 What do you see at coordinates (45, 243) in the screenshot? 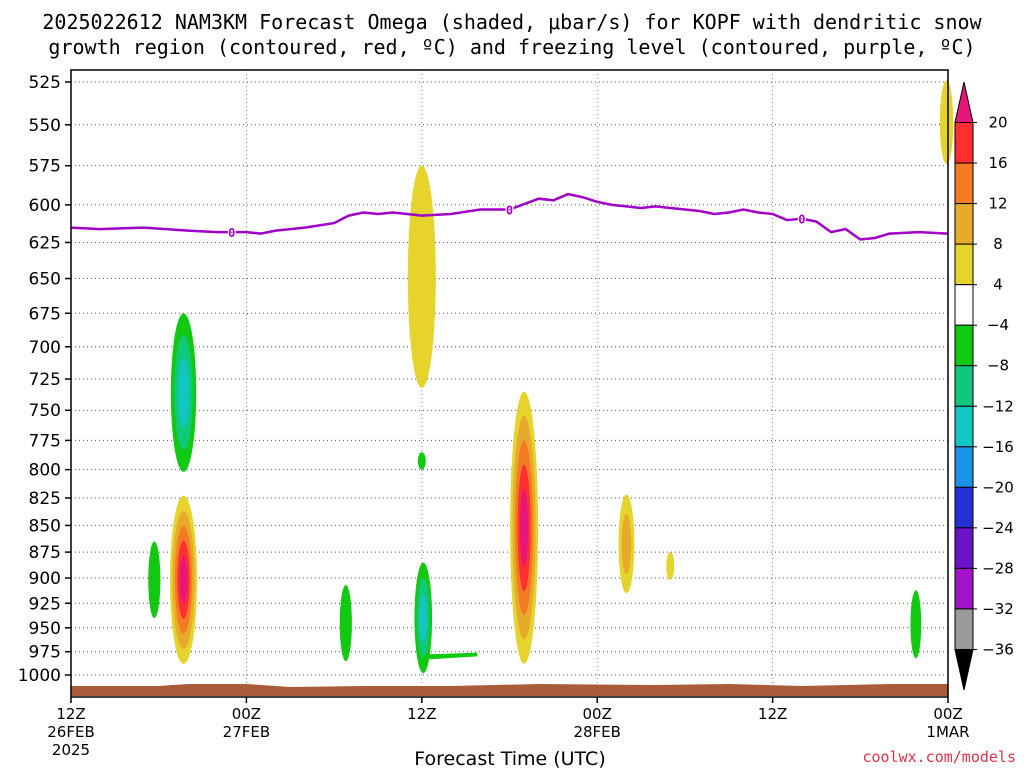
I see `y-tick-label: 625` at bounding box center [45, 243].